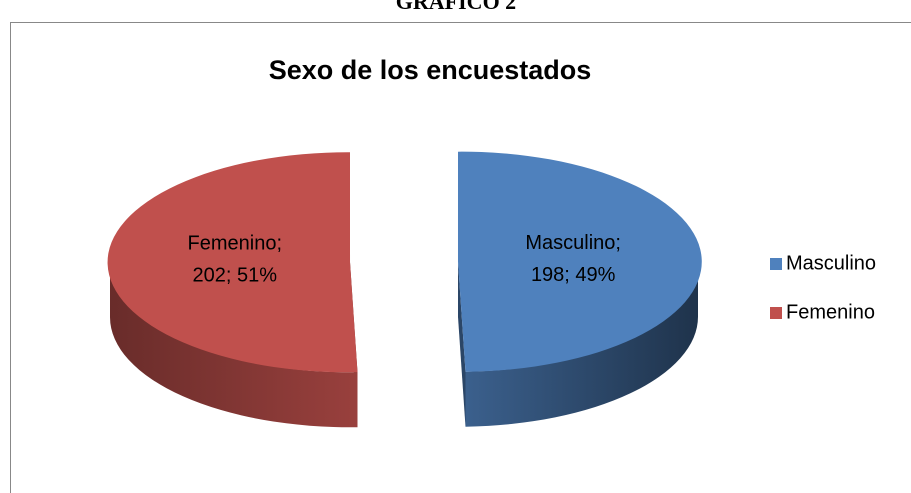 The width and height of the screenshot is (911, 493). What do you see at coordinates (830, 312) in the screenshot?
I see `legend-label: Femenino` at bounding box center [830, 312].